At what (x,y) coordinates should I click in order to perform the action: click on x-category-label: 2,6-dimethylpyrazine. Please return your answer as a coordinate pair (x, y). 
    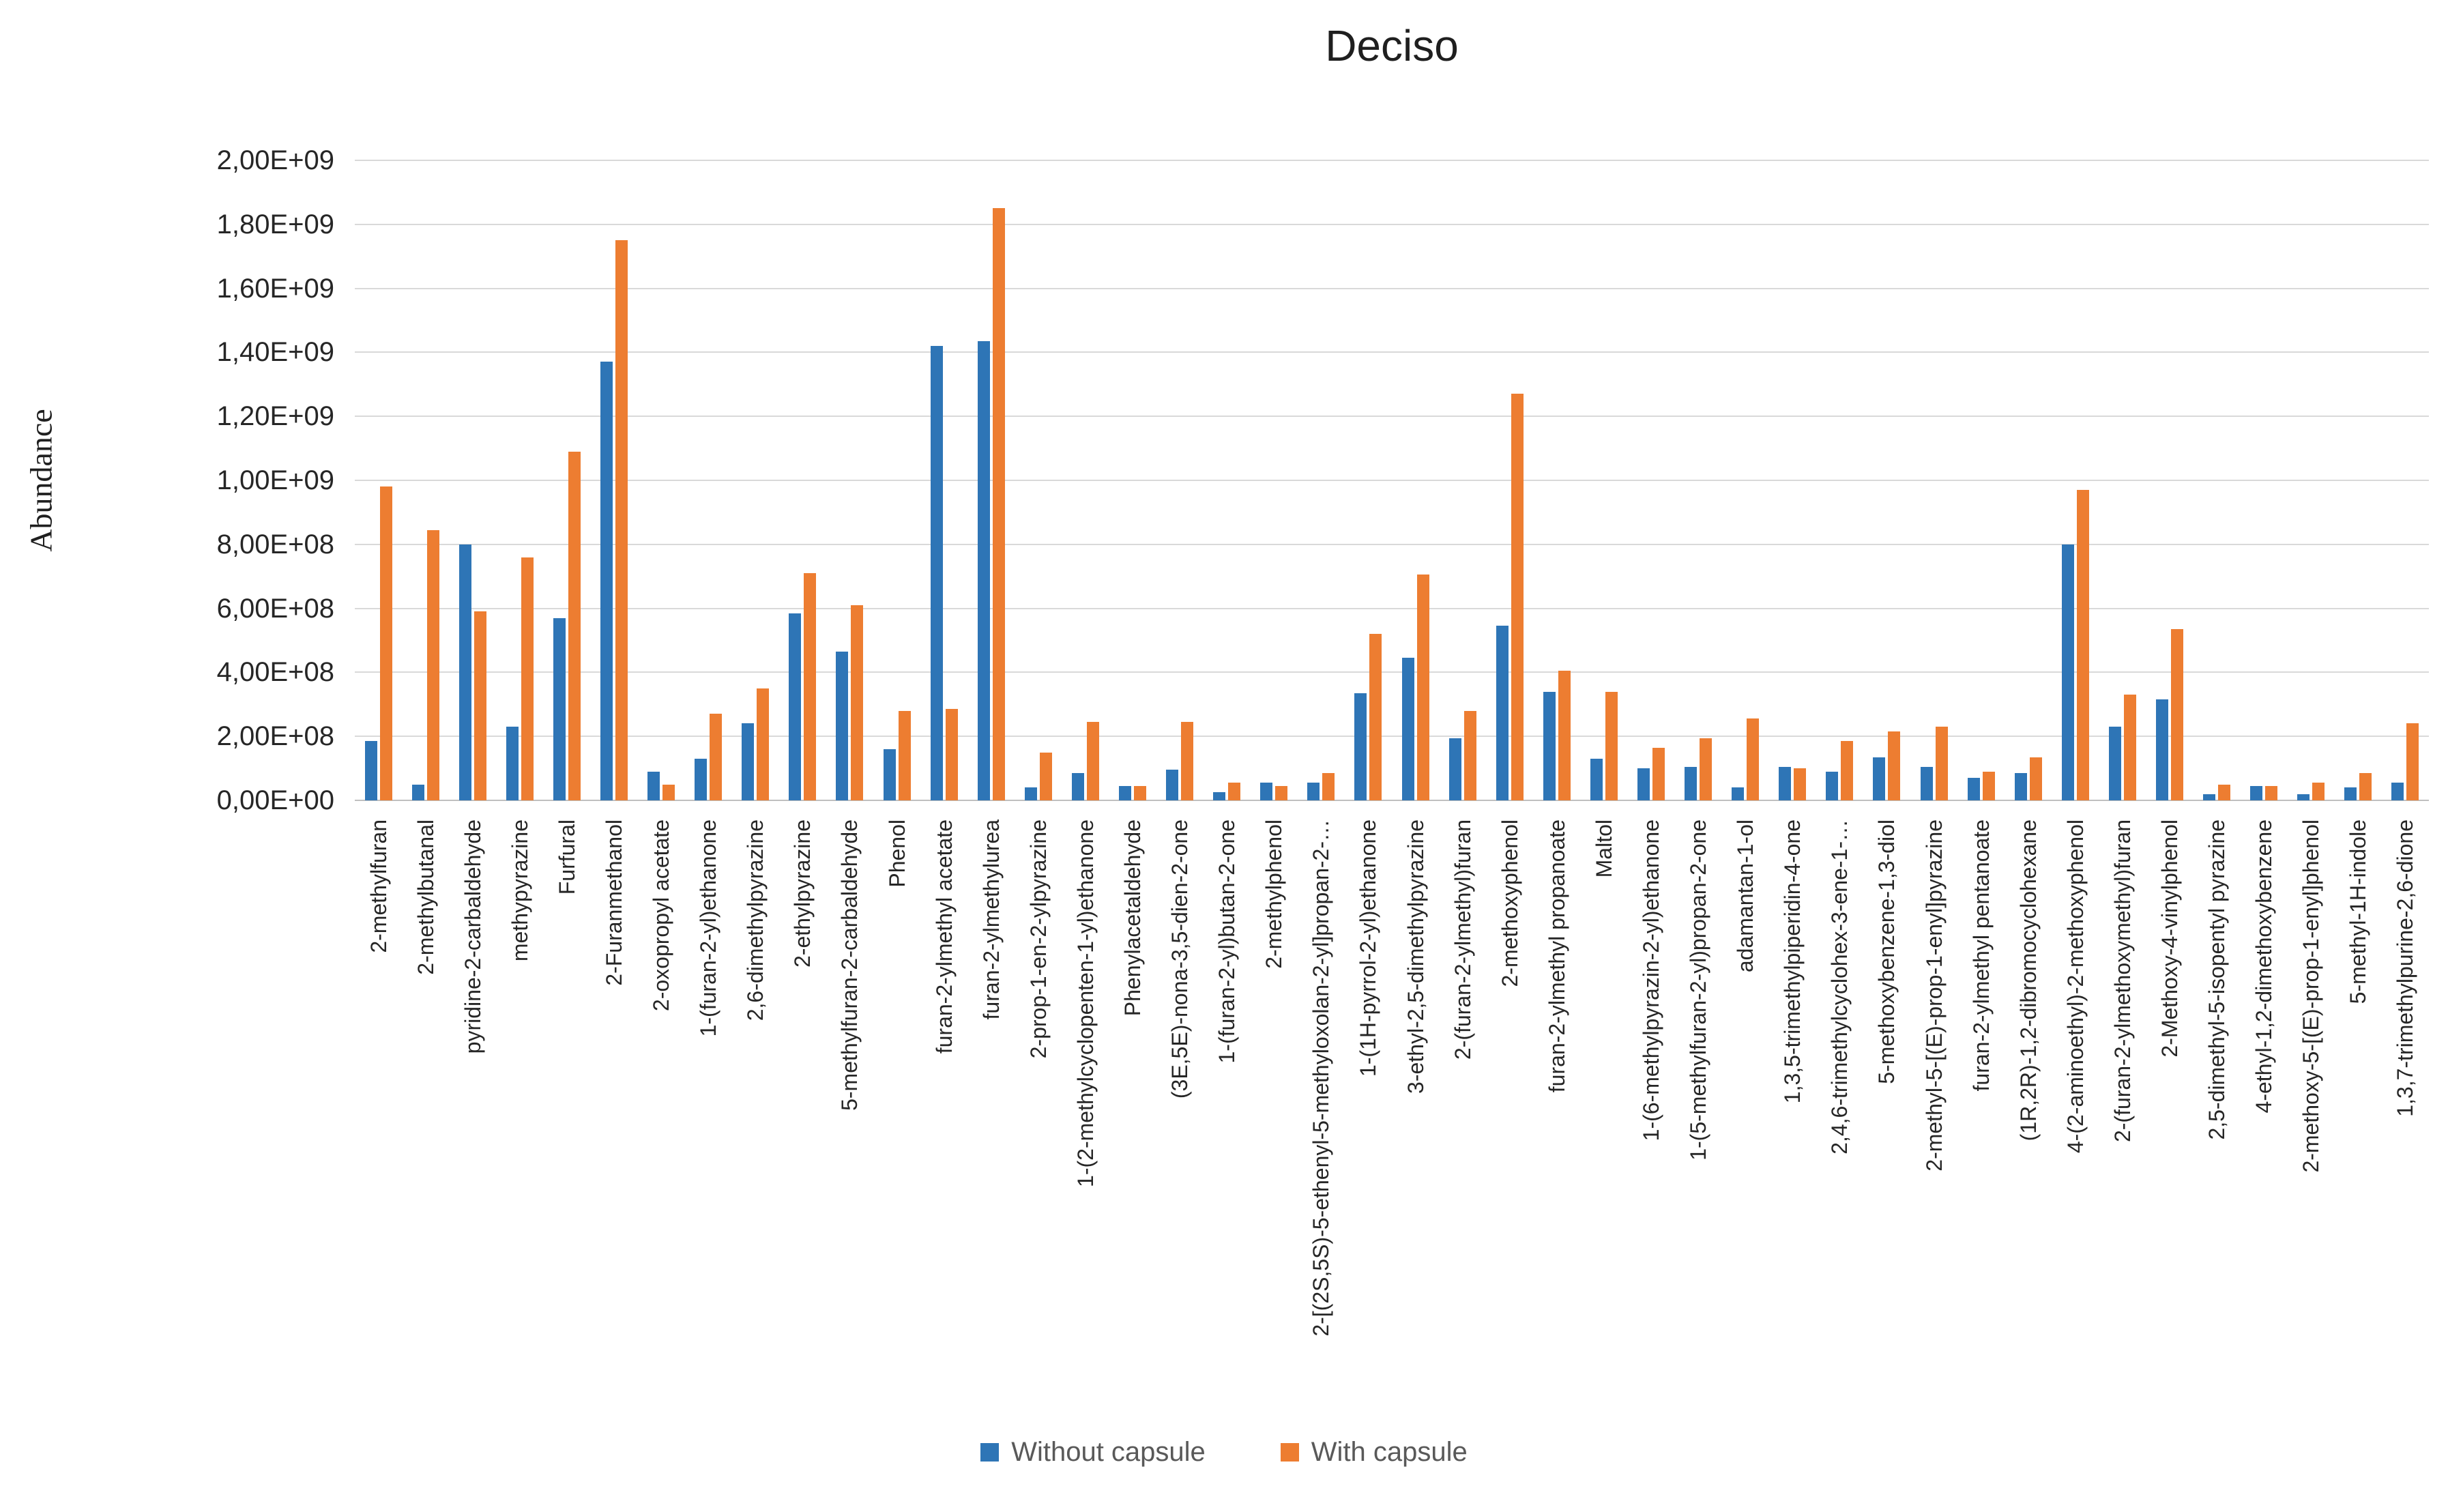
    Looking at the image, I should click on (755, 920).